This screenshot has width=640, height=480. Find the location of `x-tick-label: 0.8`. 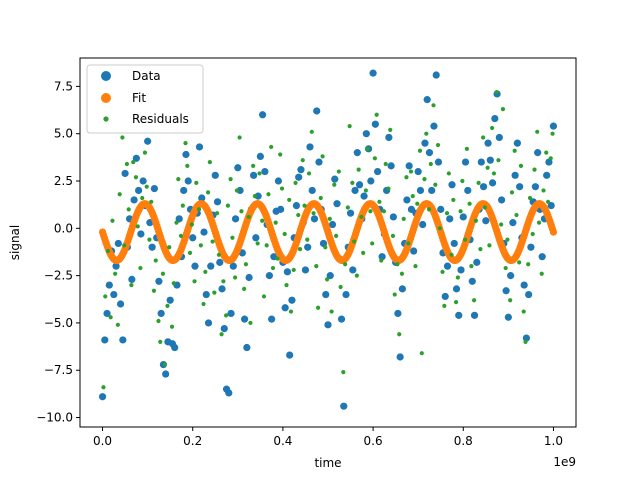

x-tick-label: 0.8 is located at coordinates (463, 441).